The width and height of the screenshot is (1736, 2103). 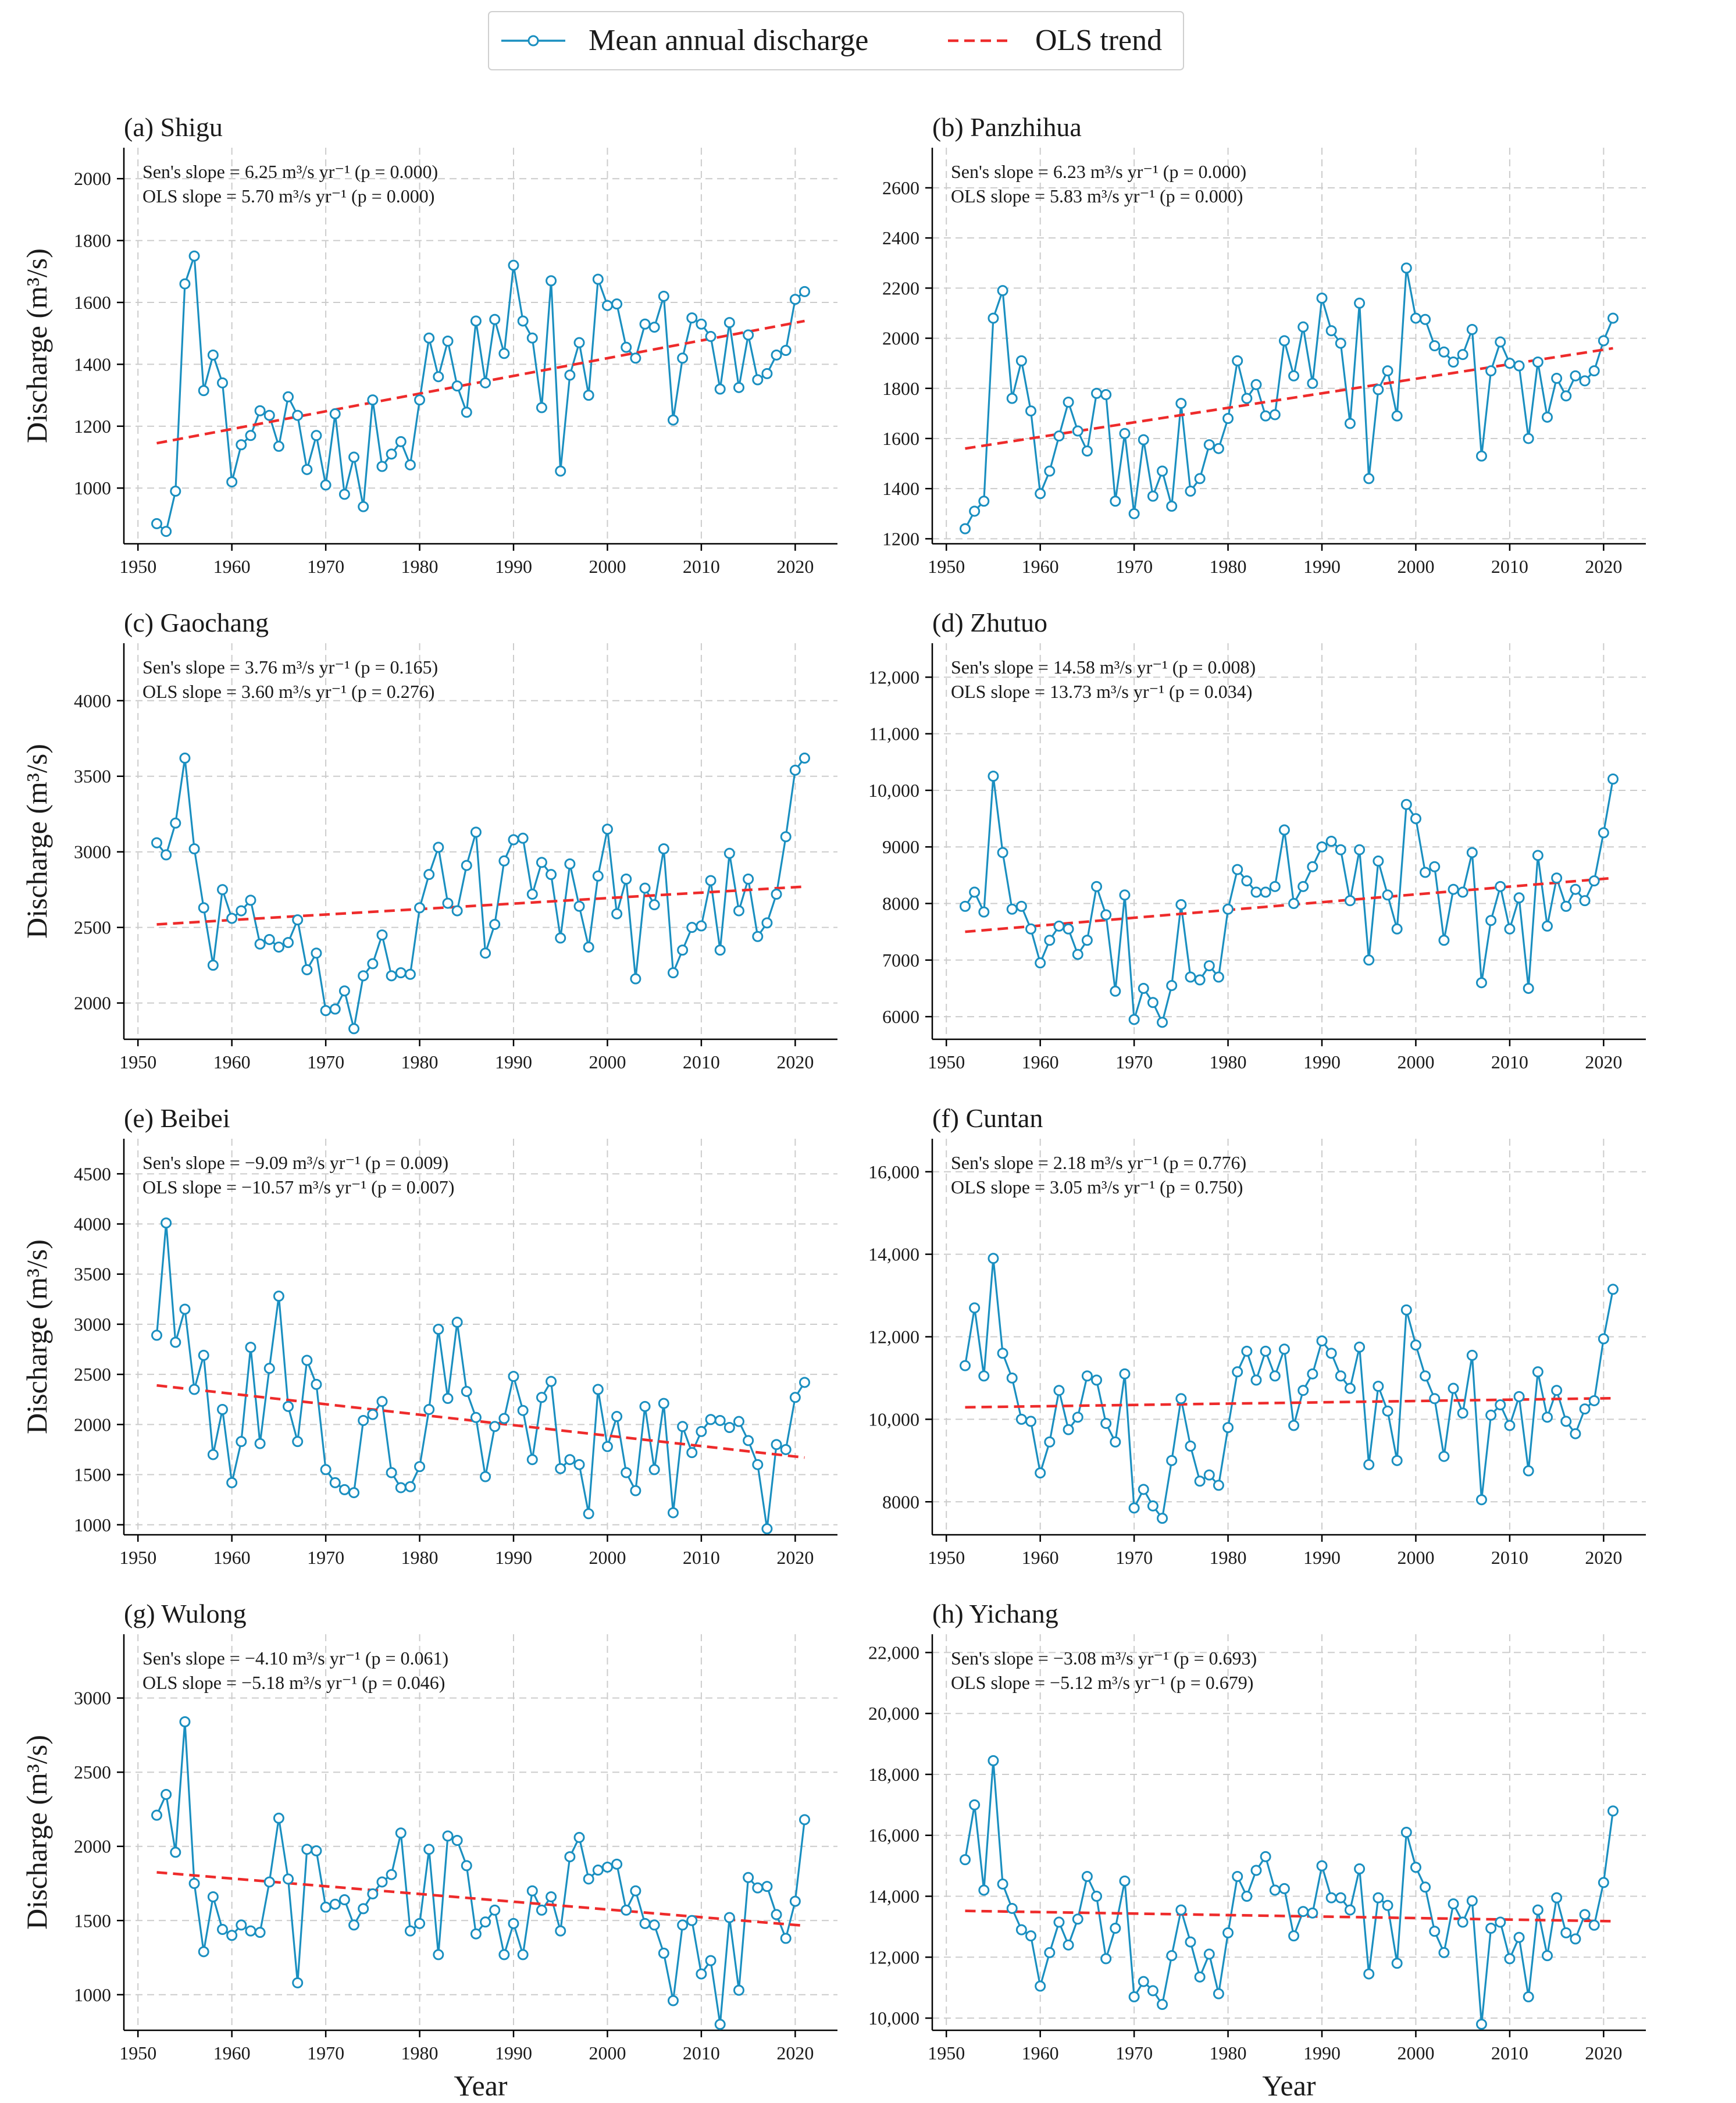 I want to click on y-tick-label: 2400, so click(x=901, y=237).